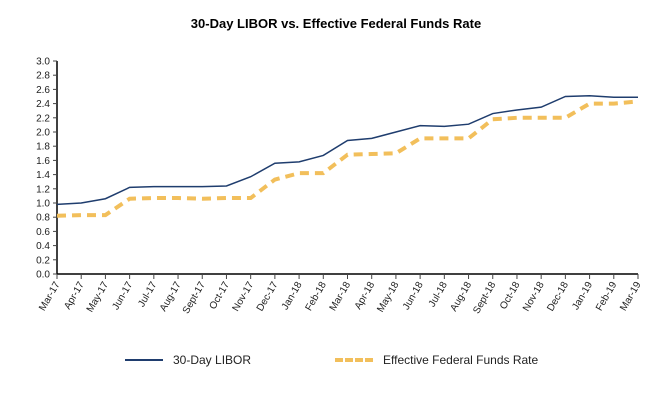  Describe the element at coordinates (43, 133) in the screenshot. I see `y-tick-label: 2.0` at that location.